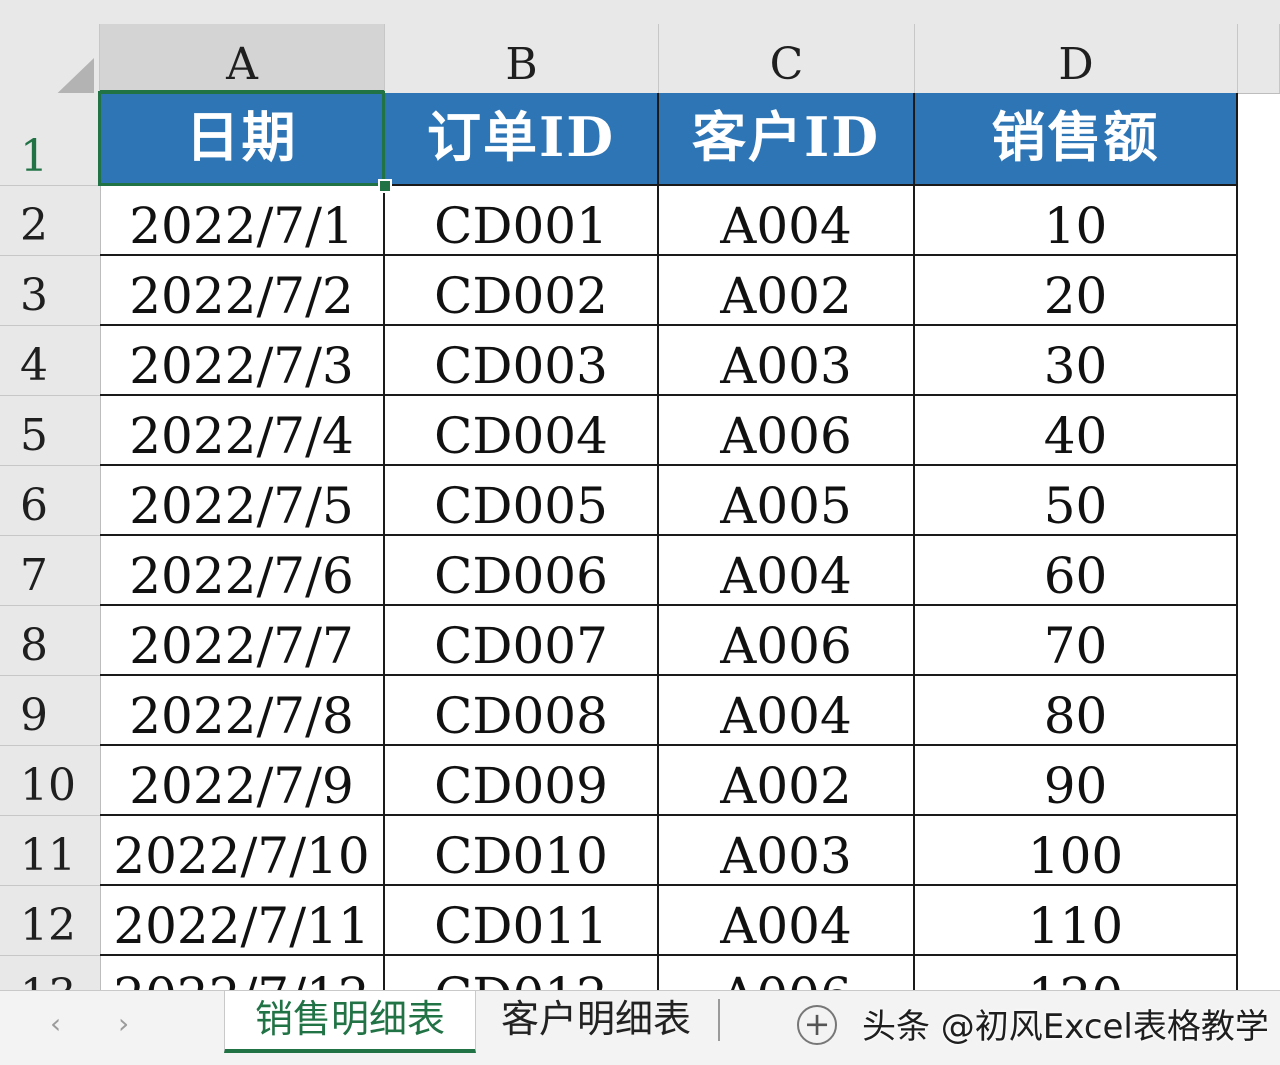 The width and height of the screenshot is (1280, 1065). What do you see at coordinates (1076, 431) in the screenshot?
I see `cell-sales: 40` at bounding box center [1076, 431].